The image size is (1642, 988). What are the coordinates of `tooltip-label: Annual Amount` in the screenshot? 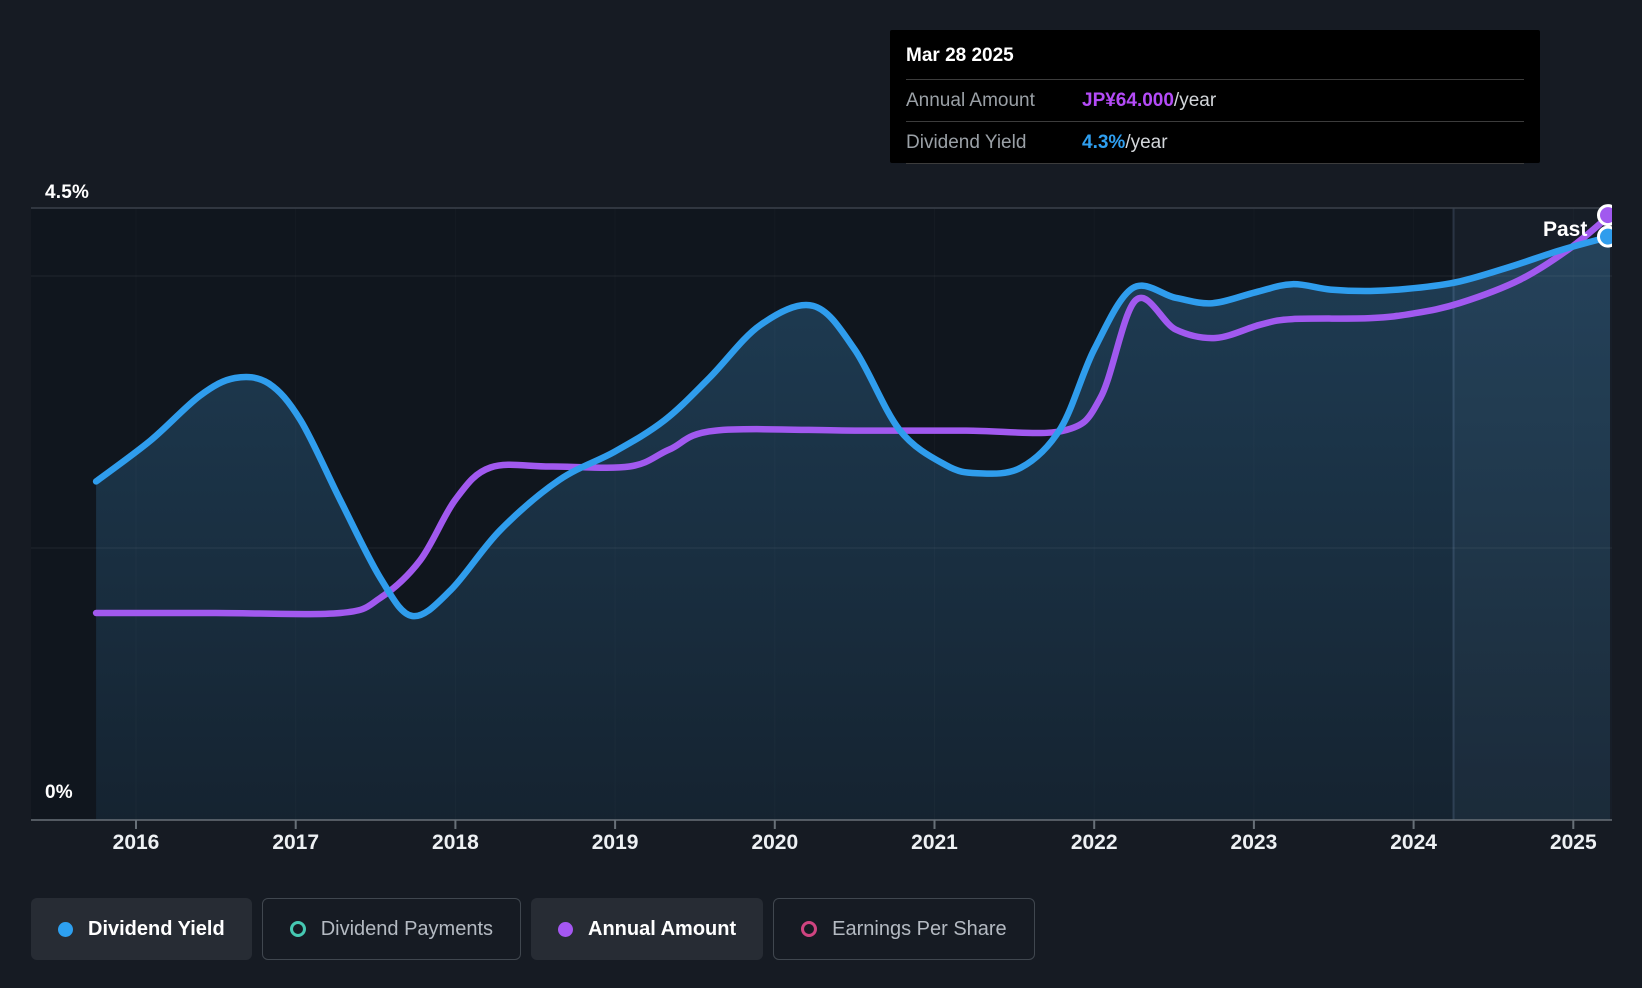 It's located at (970, 100).